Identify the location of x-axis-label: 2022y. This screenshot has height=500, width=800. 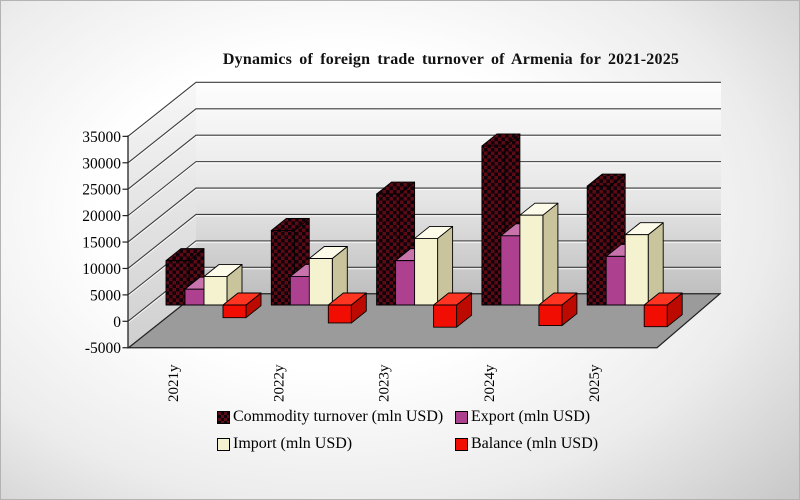
(279, 383).